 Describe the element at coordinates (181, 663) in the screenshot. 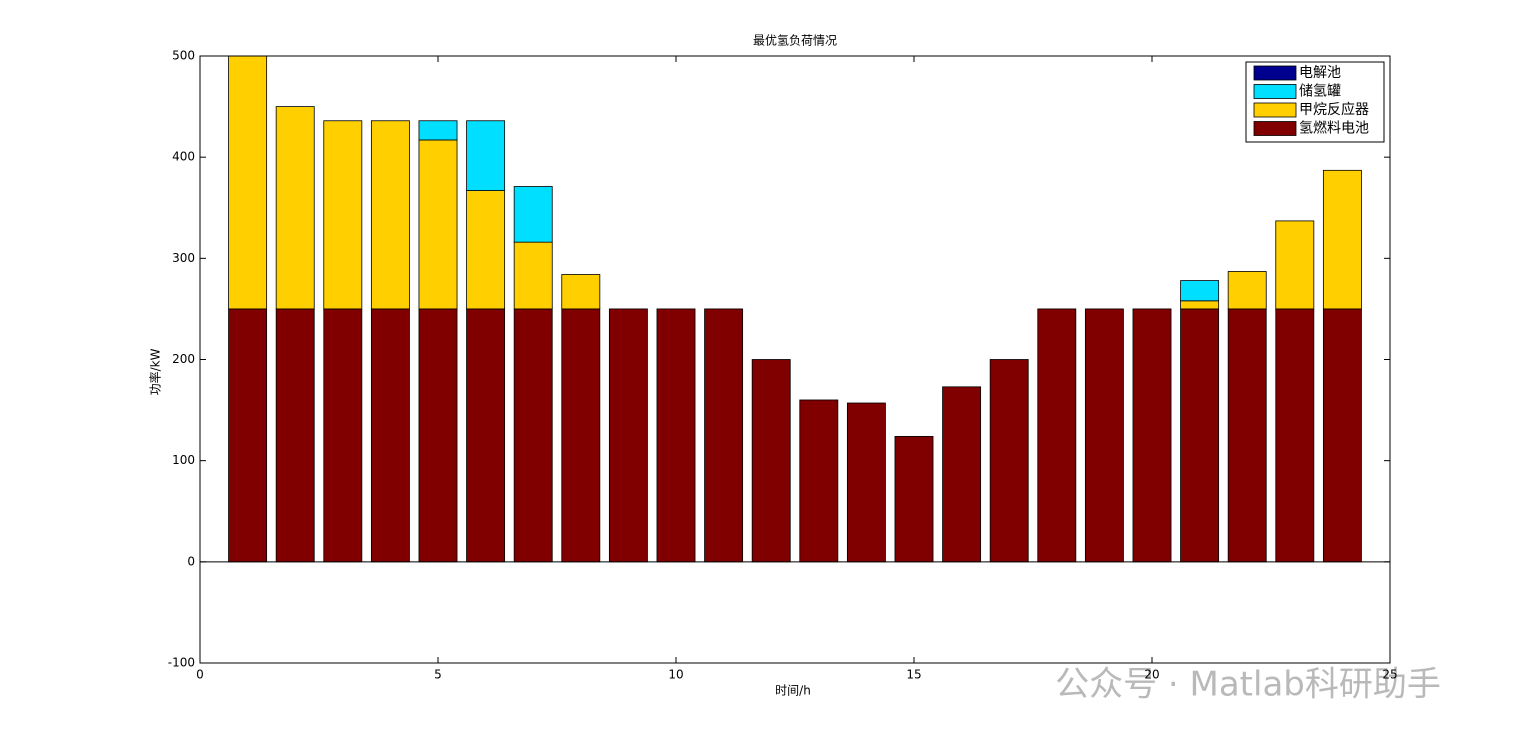

I see `y-tick-label: -100` at that location.